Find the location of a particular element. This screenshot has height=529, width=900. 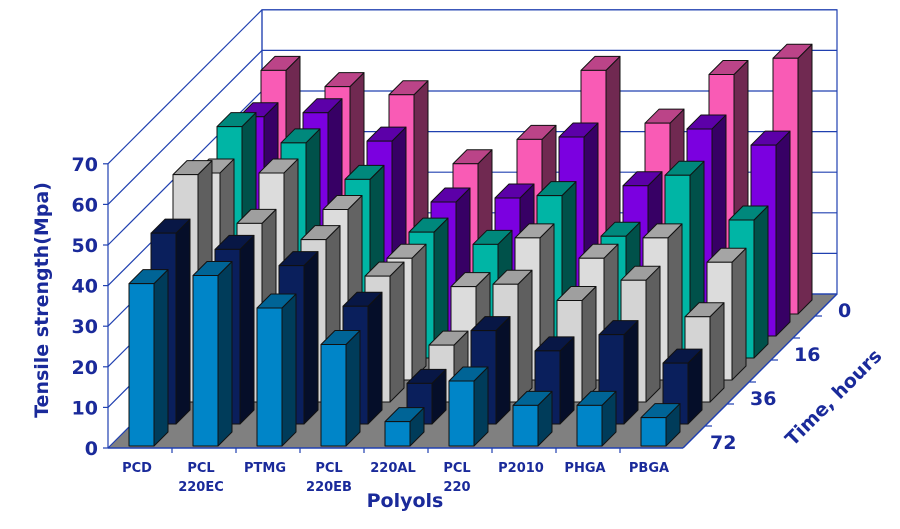

z-tick-label: 72 is located at coordinates (723, 443).